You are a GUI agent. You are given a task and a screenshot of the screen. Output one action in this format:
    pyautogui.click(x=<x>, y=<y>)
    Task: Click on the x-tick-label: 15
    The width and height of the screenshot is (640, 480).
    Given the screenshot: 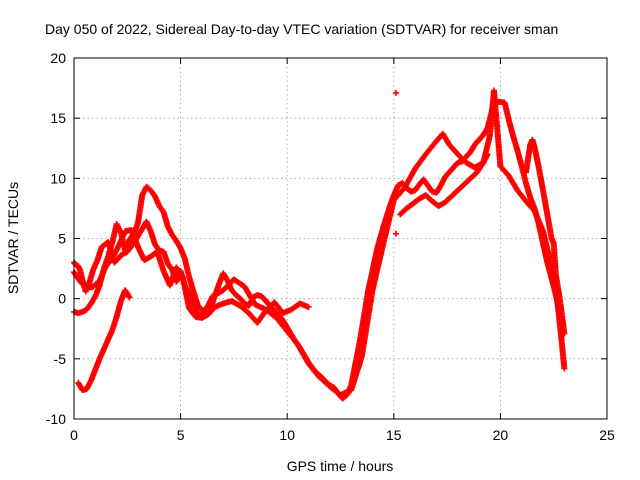 What is the action you would take?
    pyautogui.click(x=394, y=435)
    